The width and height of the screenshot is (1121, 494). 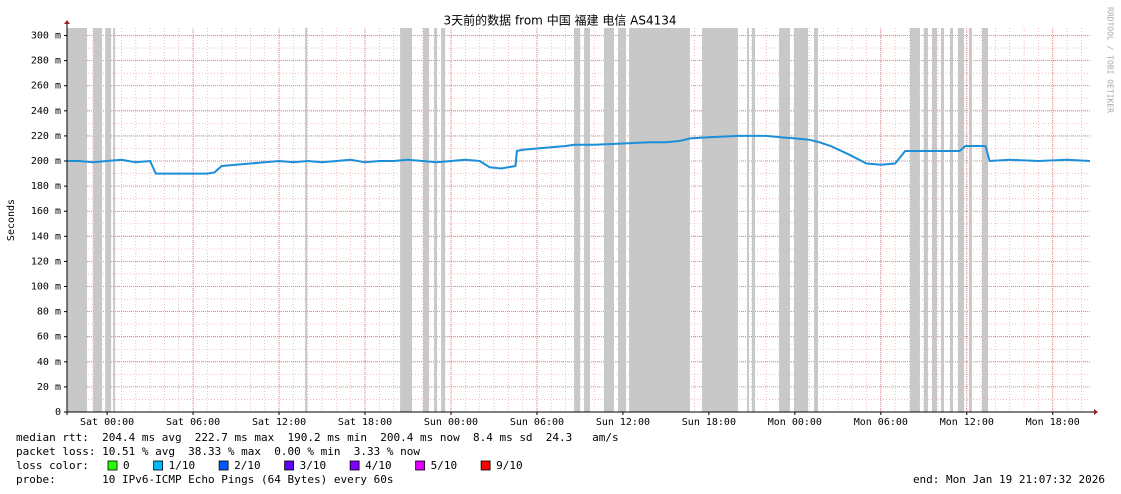 I want to click on x-tick-label: Sun 18:00, so click(x=709, y=422).